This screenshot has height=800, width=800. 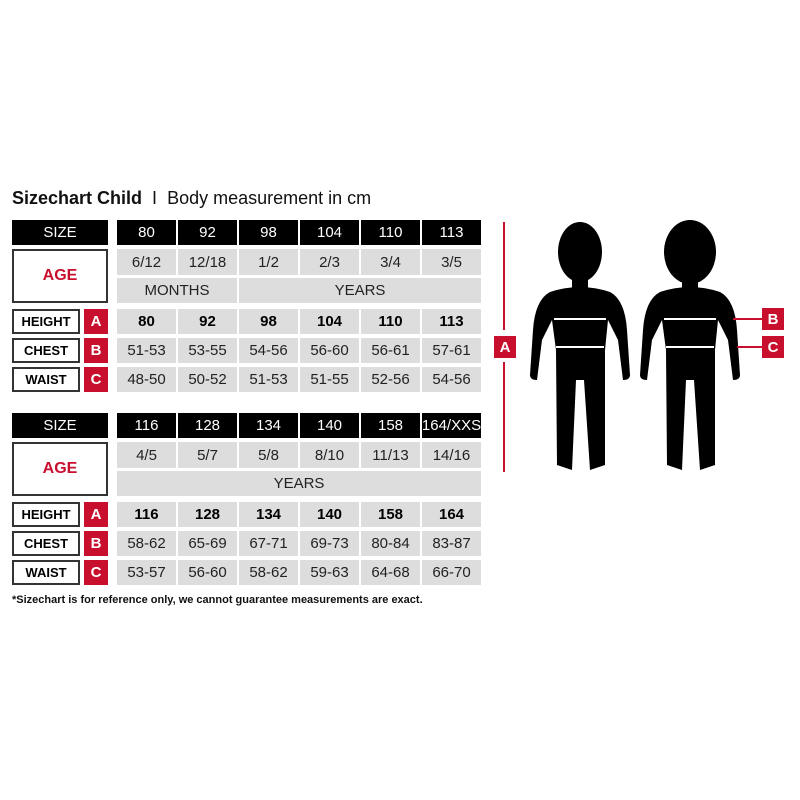 I want to click on height-cell: 104, so click(x=329, y=321).